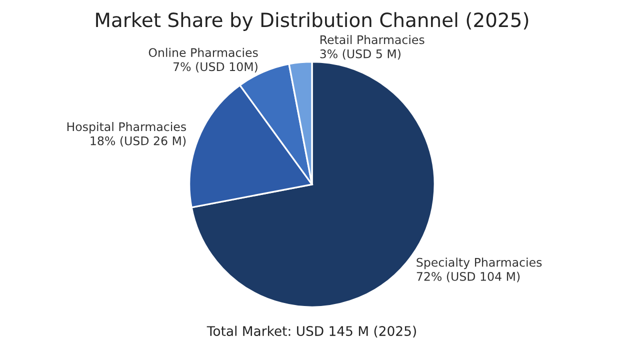  I want to click on slice-label: Retail Pharmacies, so click(372, 39).